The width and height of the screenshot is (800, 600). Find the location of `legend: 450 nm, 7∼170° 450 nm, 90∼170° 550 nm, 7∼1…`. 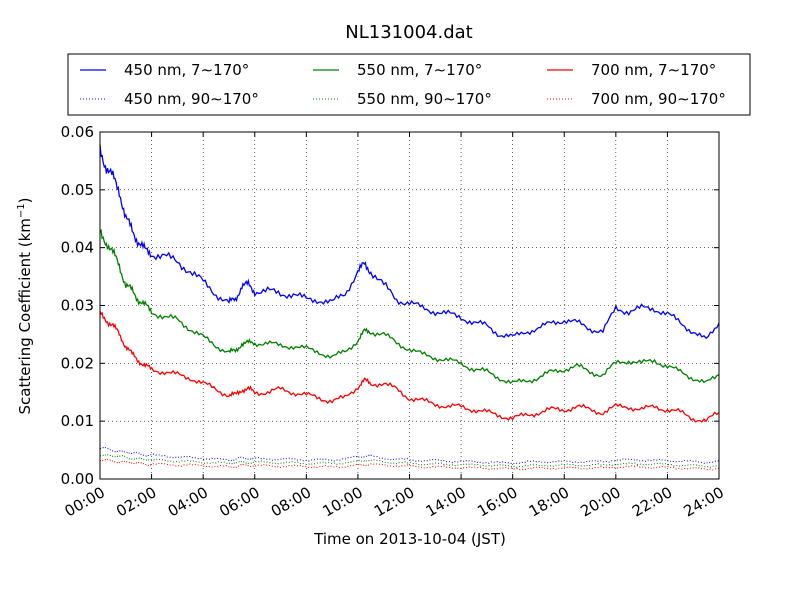

legend: 450 nm, 7∼170° 450 nm, 90∼170° 550 nm, 7∼1… is located at coordinates (409, 84).